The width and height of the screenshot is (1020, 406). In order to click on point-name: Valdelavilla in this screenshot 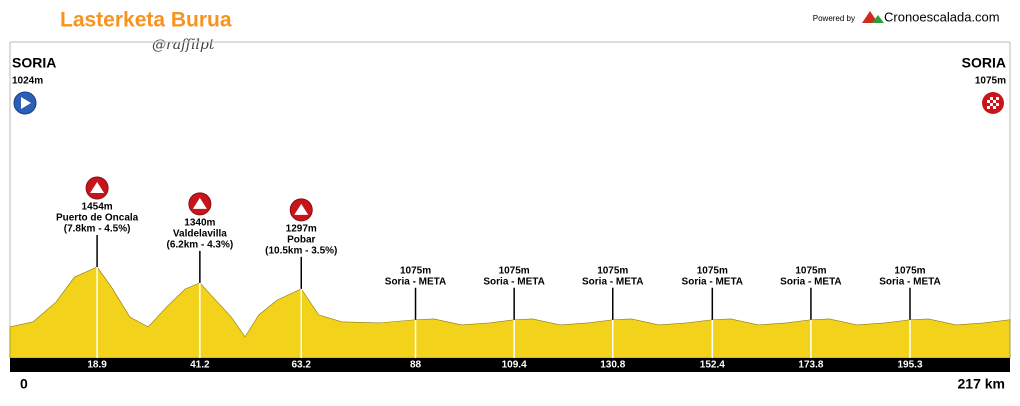, I will do `click(200, 234)`.